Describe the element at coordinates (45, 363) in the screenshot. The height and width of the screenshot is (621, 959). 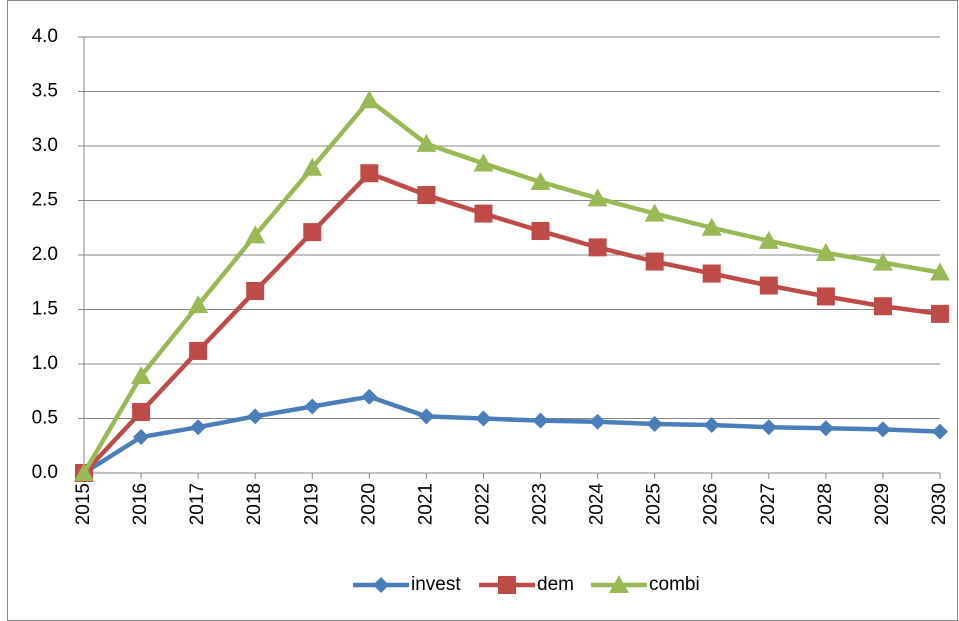
I see `y-tick-label: 1.0` at that location.